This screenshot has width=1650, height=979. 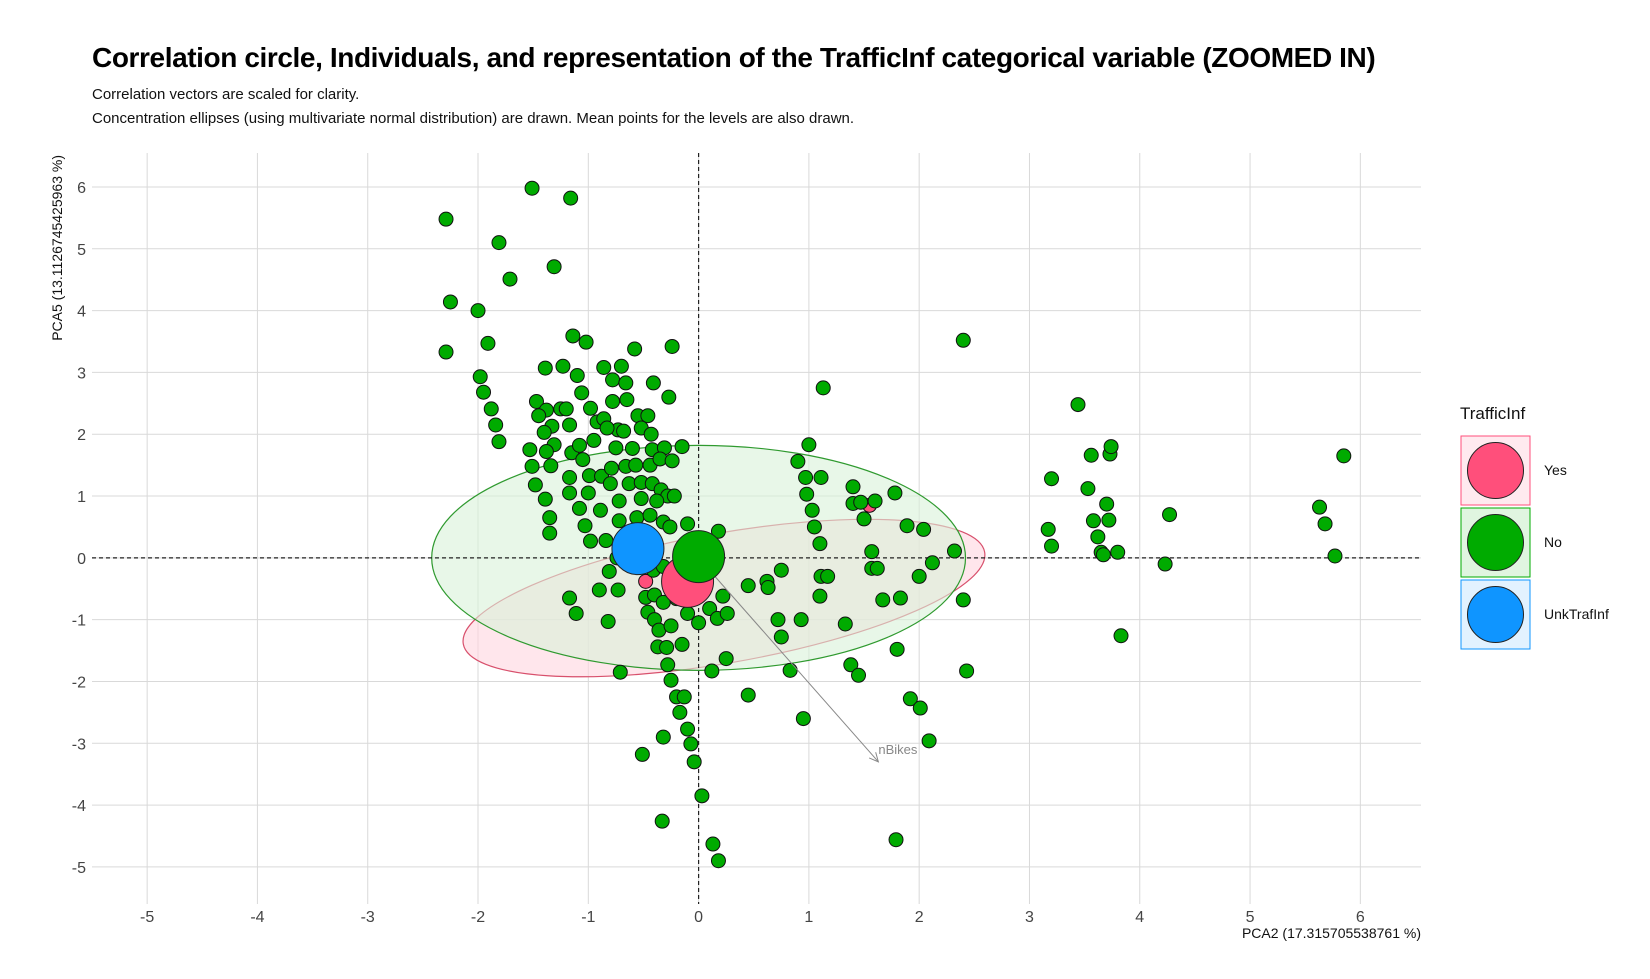 What do you see at coordinates (79, 621) in the screenshot?
I see `y-tick-label: -1` at bounding box center [79, 621].